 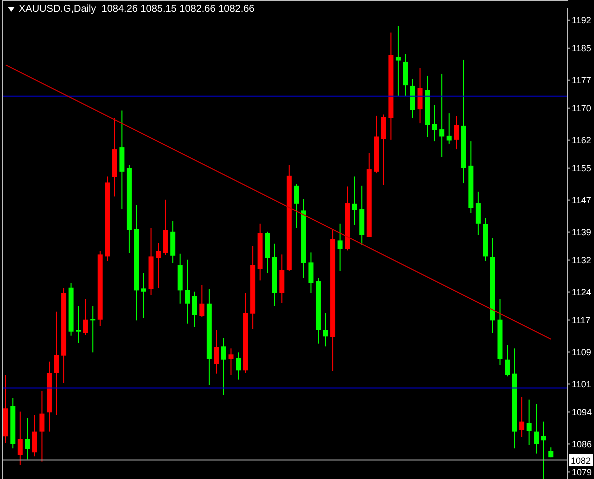 What do you see at coordinates (582, 141) in the screenshot?
I see `y-tick-label: 1162` at bounding box center [582, 141].